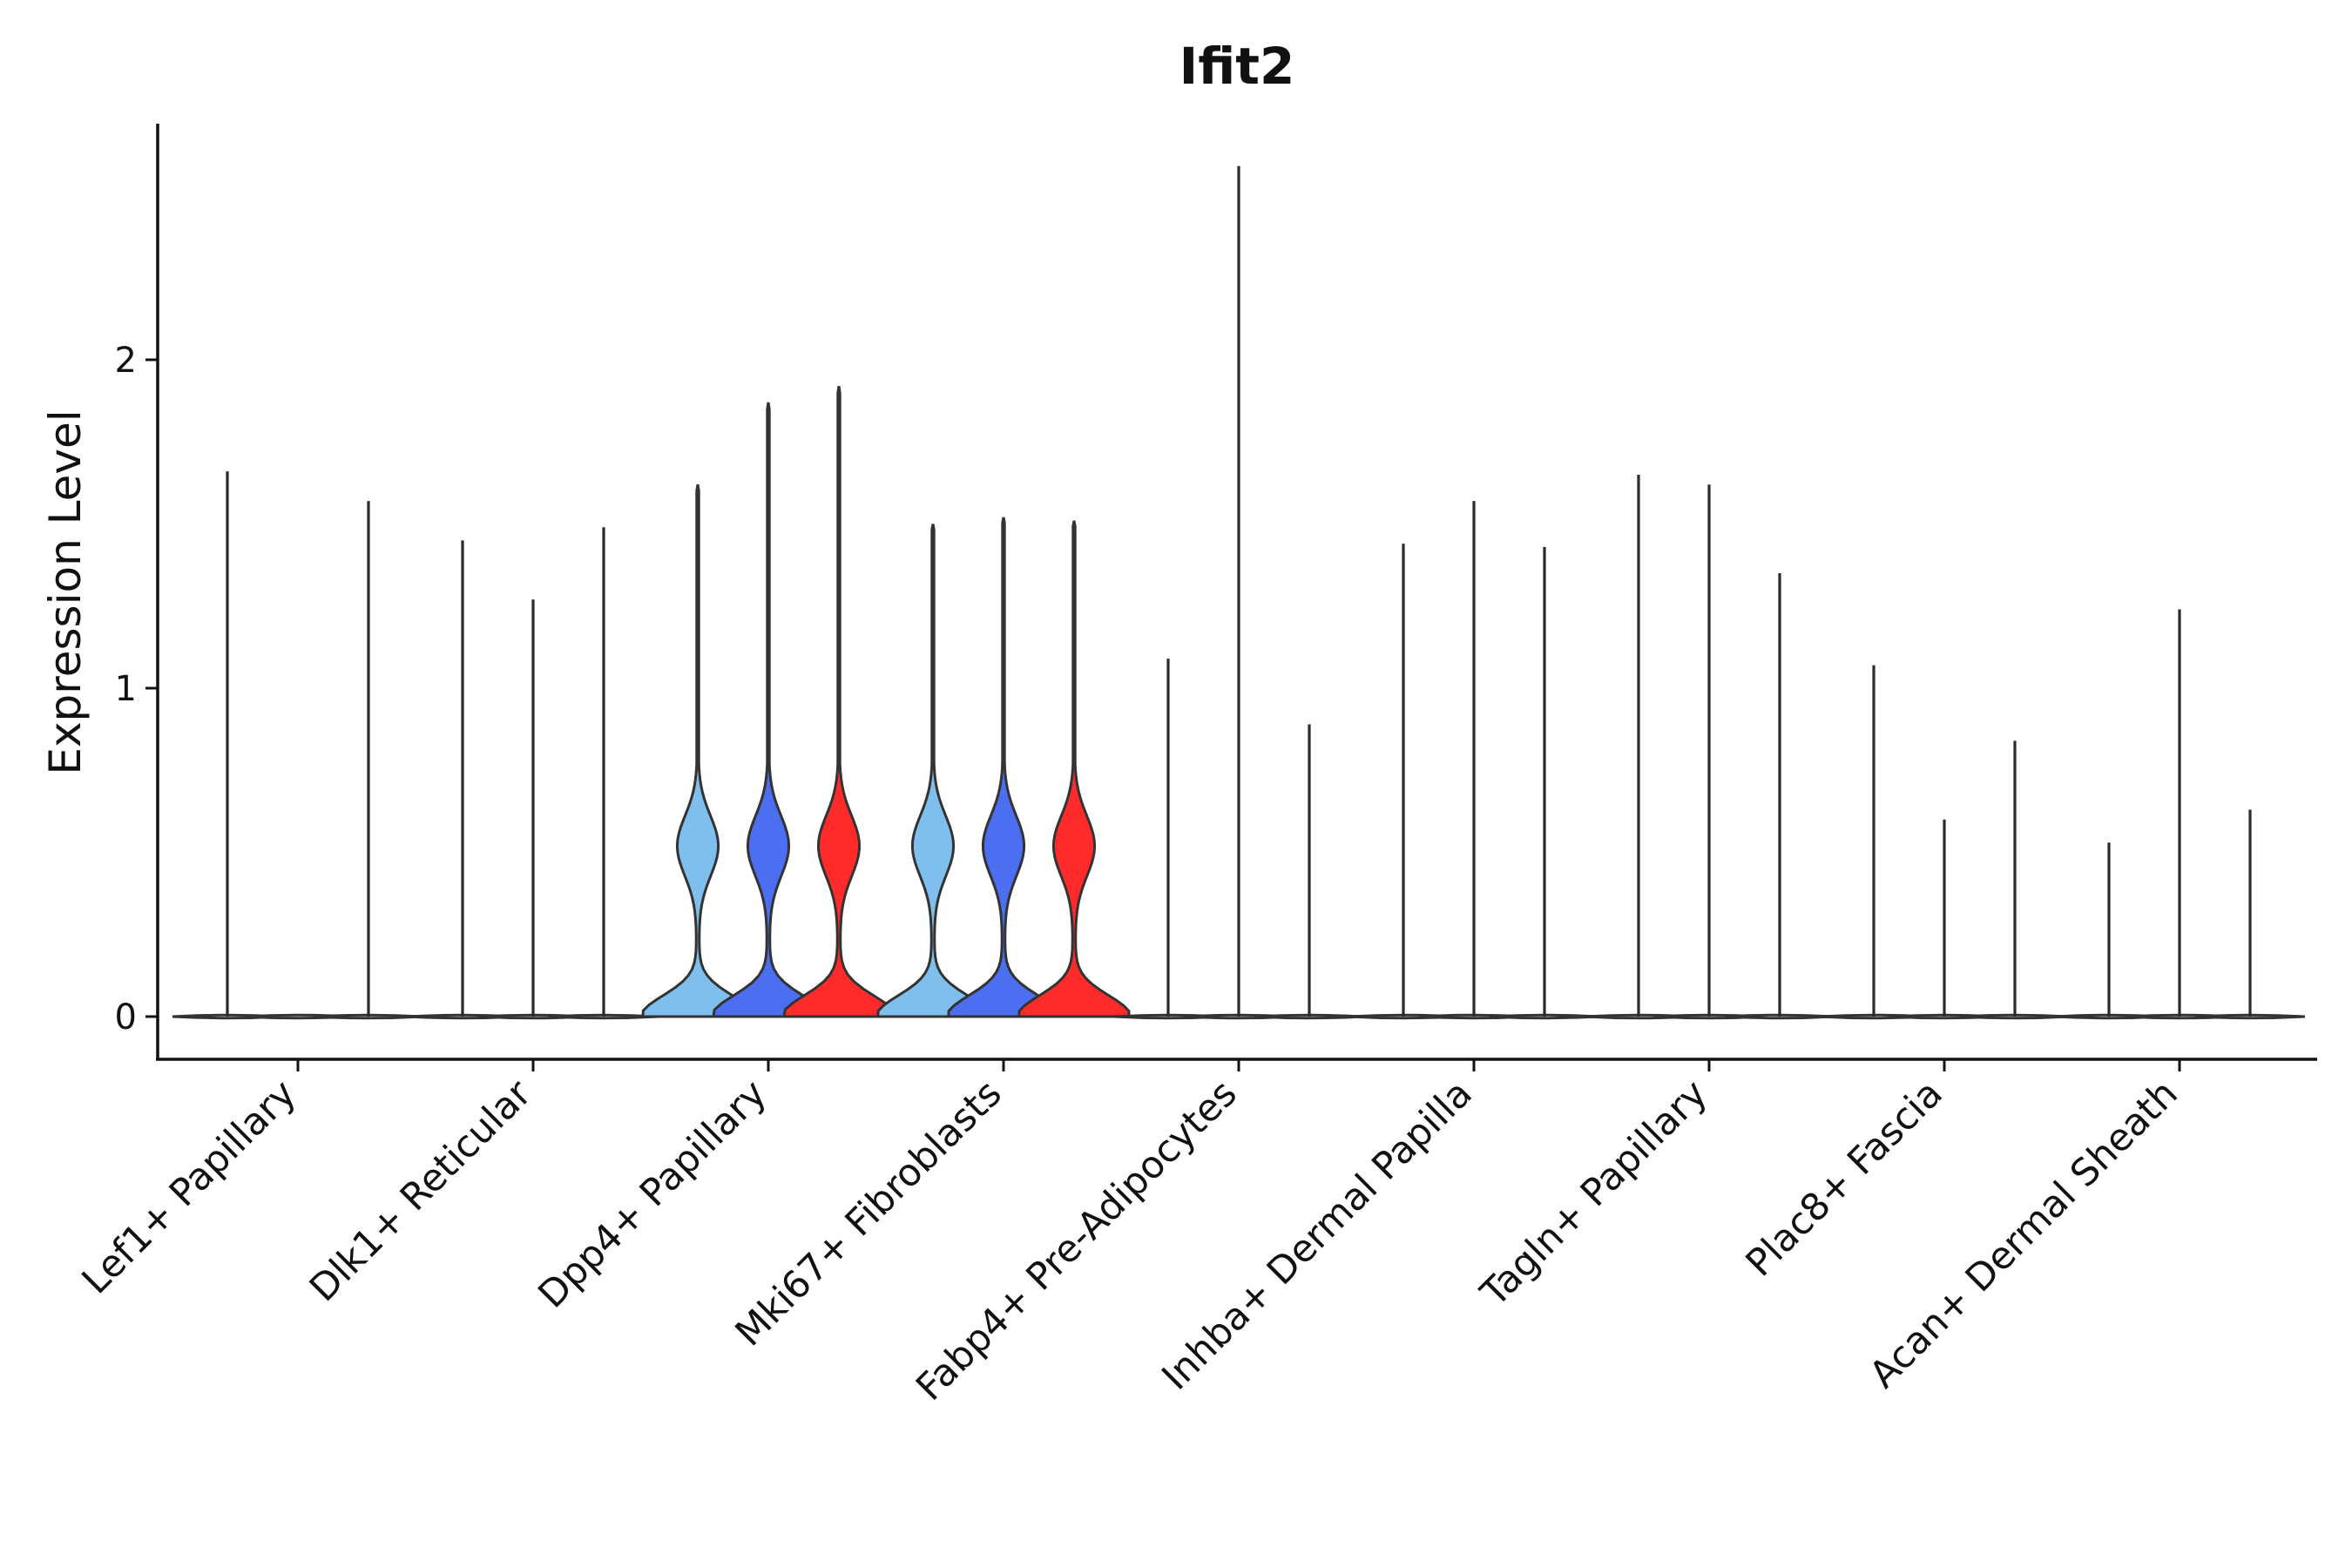 The image size is (2352, 1568). What do you see at coordinates (420, 1191) in the screenshot?
I see `x-tick-label: Dlk1+ Reticular` at bounding box center [420, 1191].